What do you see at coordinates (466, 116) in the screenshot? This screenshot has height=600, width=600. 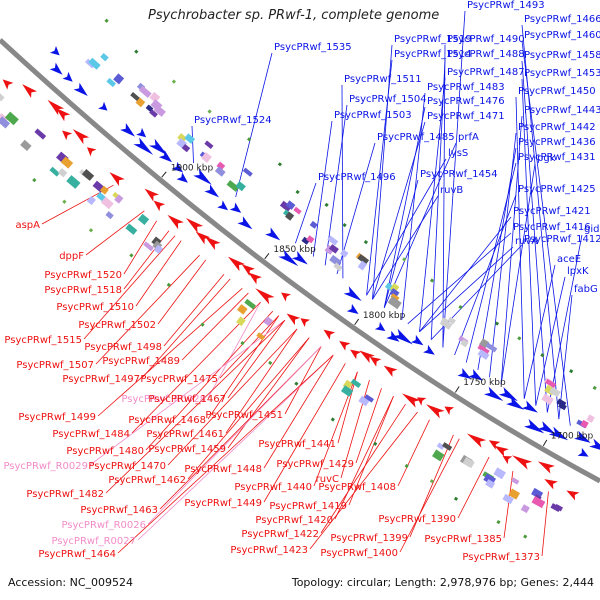 I see `gene-label-plus: PsycPRwf_1471` at bounding box center [466, 116].